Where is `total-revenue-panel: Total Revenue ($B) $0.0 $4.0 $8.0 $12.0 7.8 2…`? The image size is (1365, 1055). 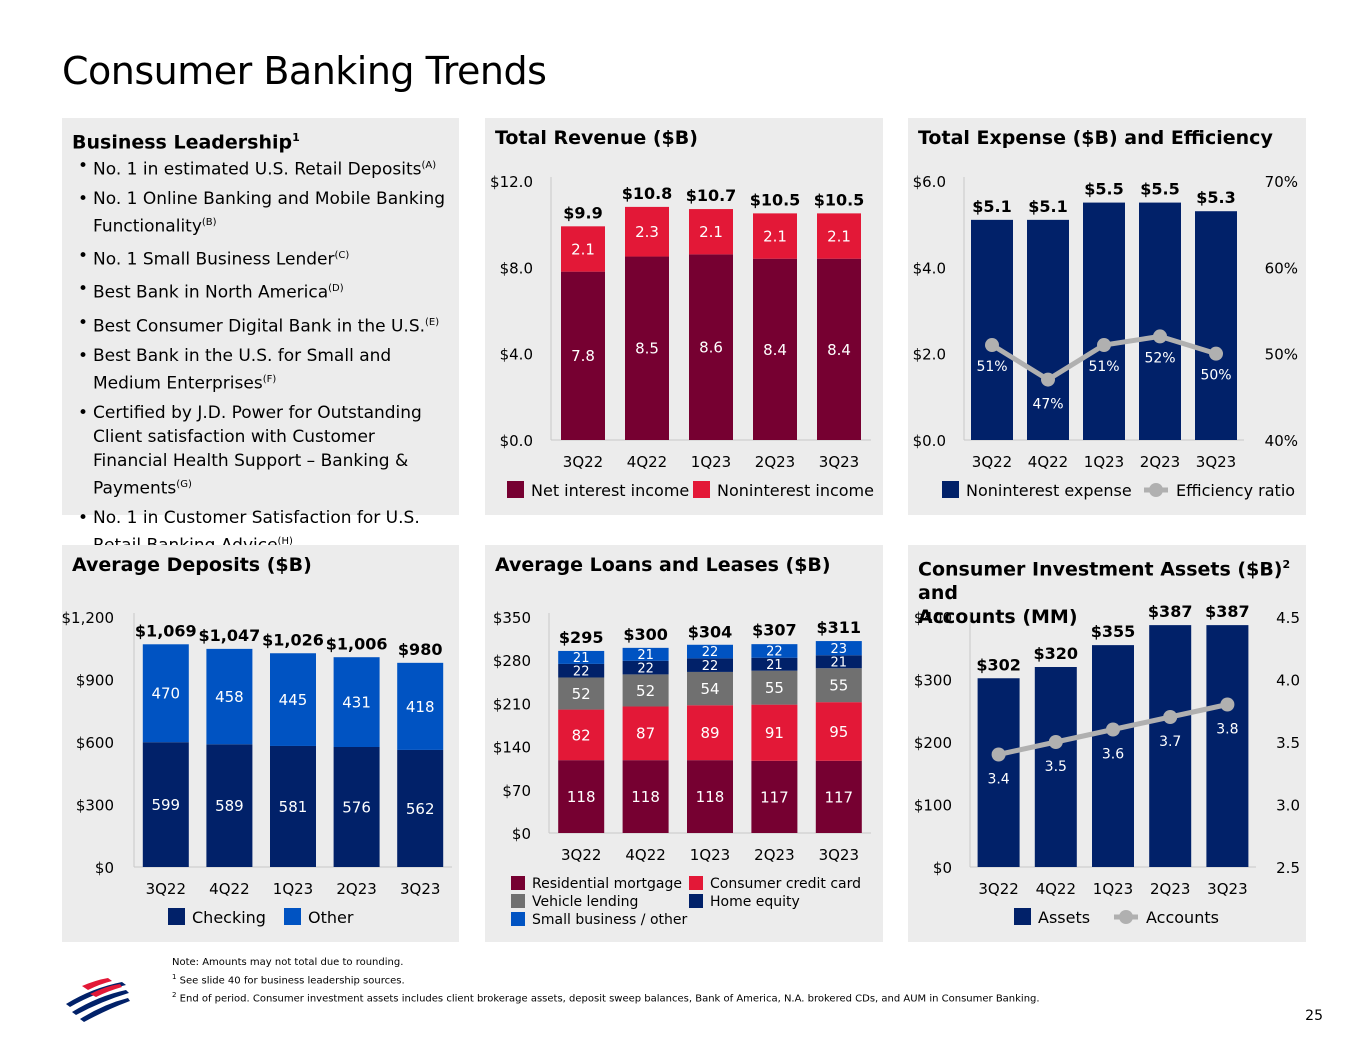
total-revenue-panel: Total Revenue ($B) $0.0 $4.0 $8.0 $12.0 7.8 2… is located at coordinates (684, 316).